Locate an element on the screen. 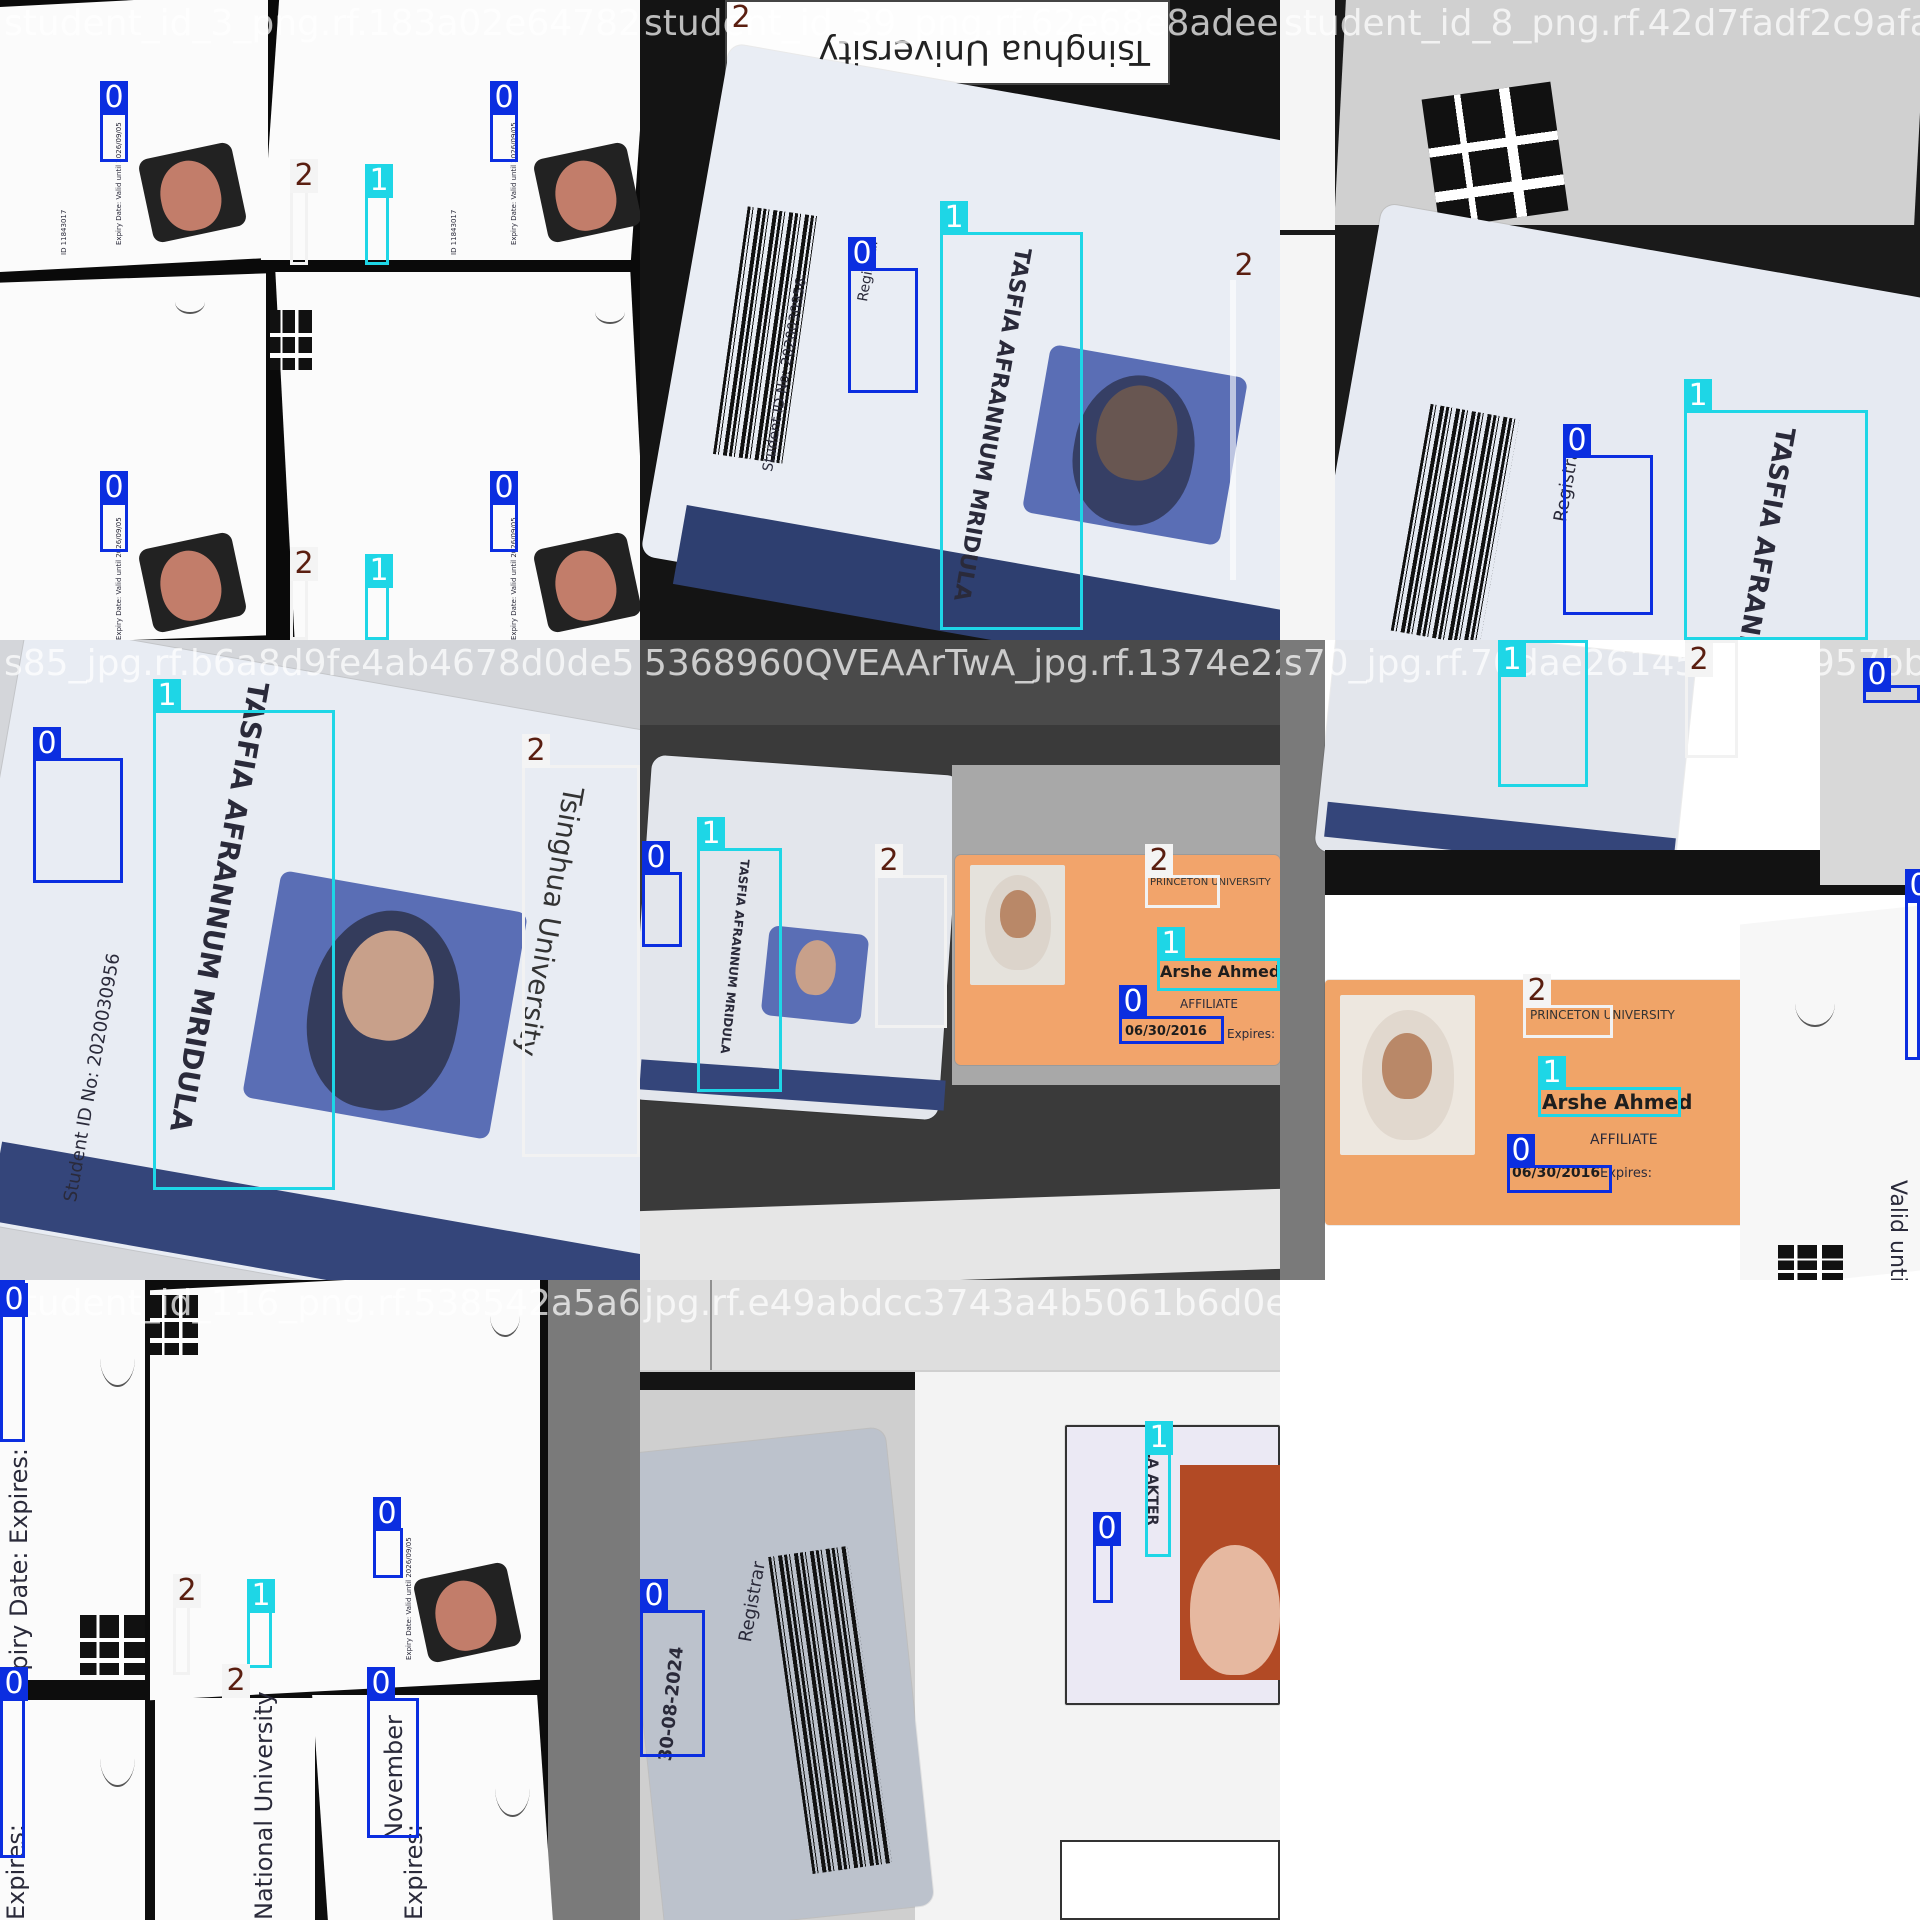 This screenshot has width=1920, height=1920. white-card-fragment is located at coordinates (1307, 115).